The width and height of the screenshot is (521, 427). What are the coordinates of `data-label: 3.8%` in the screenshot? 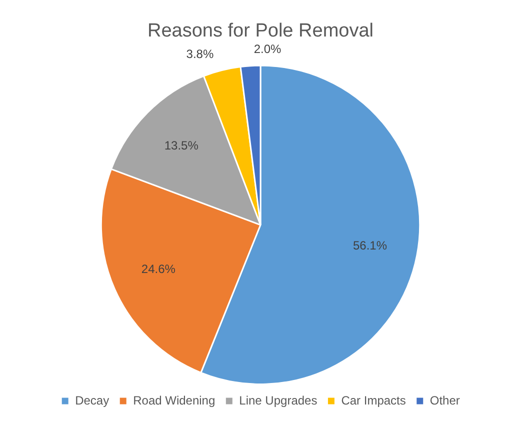 It's located at (200, 54).